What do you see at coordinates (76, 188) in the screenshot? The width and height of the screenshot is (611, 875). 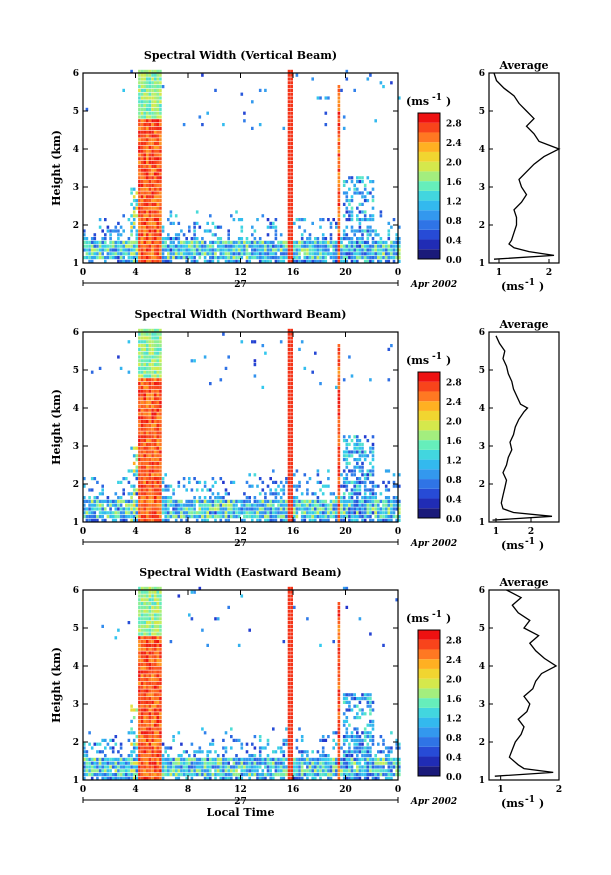 I see `y-tick-label: 3` at bounding box center [76, 188].